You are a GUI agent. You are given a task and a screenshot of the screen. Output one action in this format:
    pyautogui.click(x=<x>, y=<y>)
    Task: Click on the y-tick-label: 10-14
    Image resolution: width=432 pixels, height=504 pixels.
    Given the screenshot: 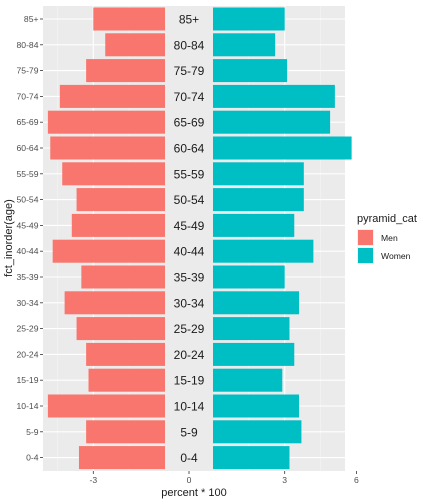 What is the action you would take?
    pyautogui.click(x=28, y=406)
    